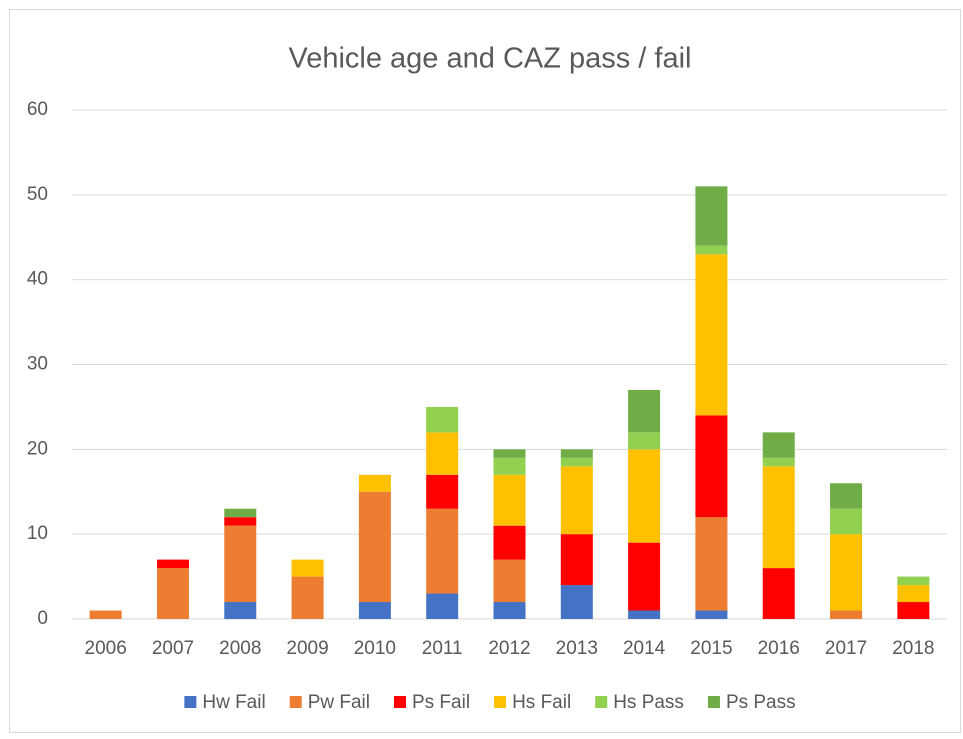 Image resolution: width=963 pixels, height=739 pixels. Describe the element at coordinates (489, 59) in the screenshot. I see `chart-title: Vehicle age and CAZ pass / fail` at that location.